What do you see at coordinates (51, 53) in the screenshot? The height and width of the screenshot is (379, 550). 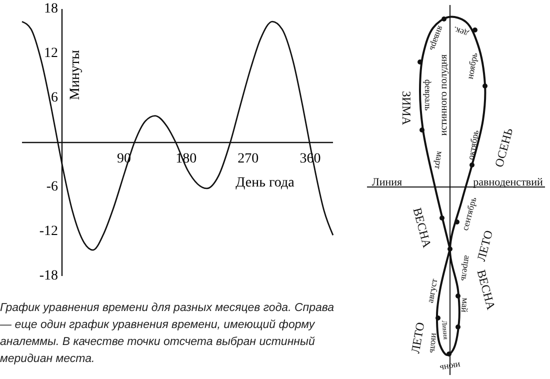 I see `y-tick-label: 12` at bounding box center [51, 53].